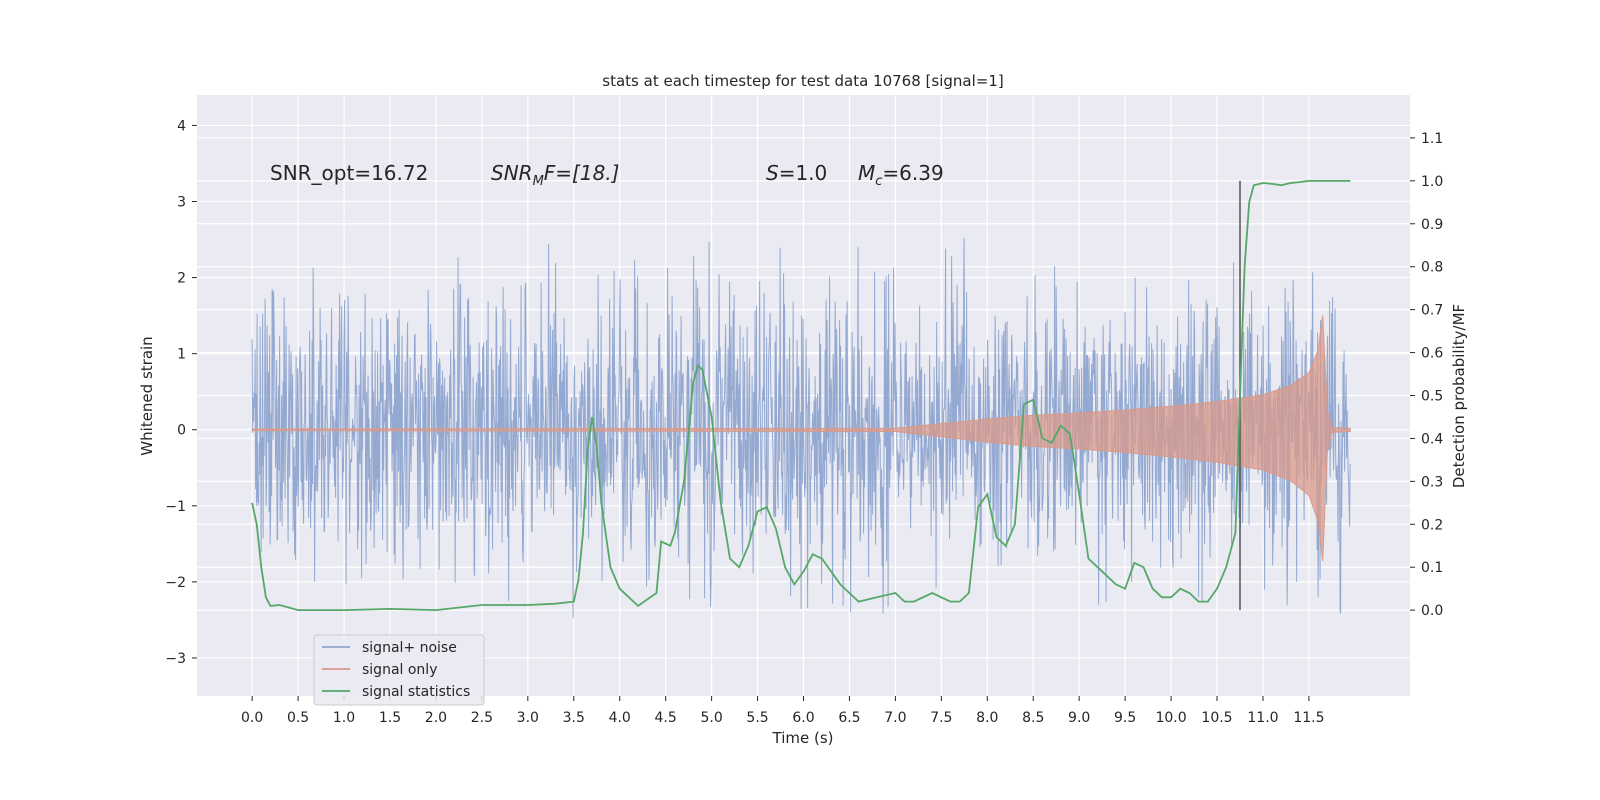  I want to click on y-axis-right-label: Detection probability/MF, so click(1459, 396).